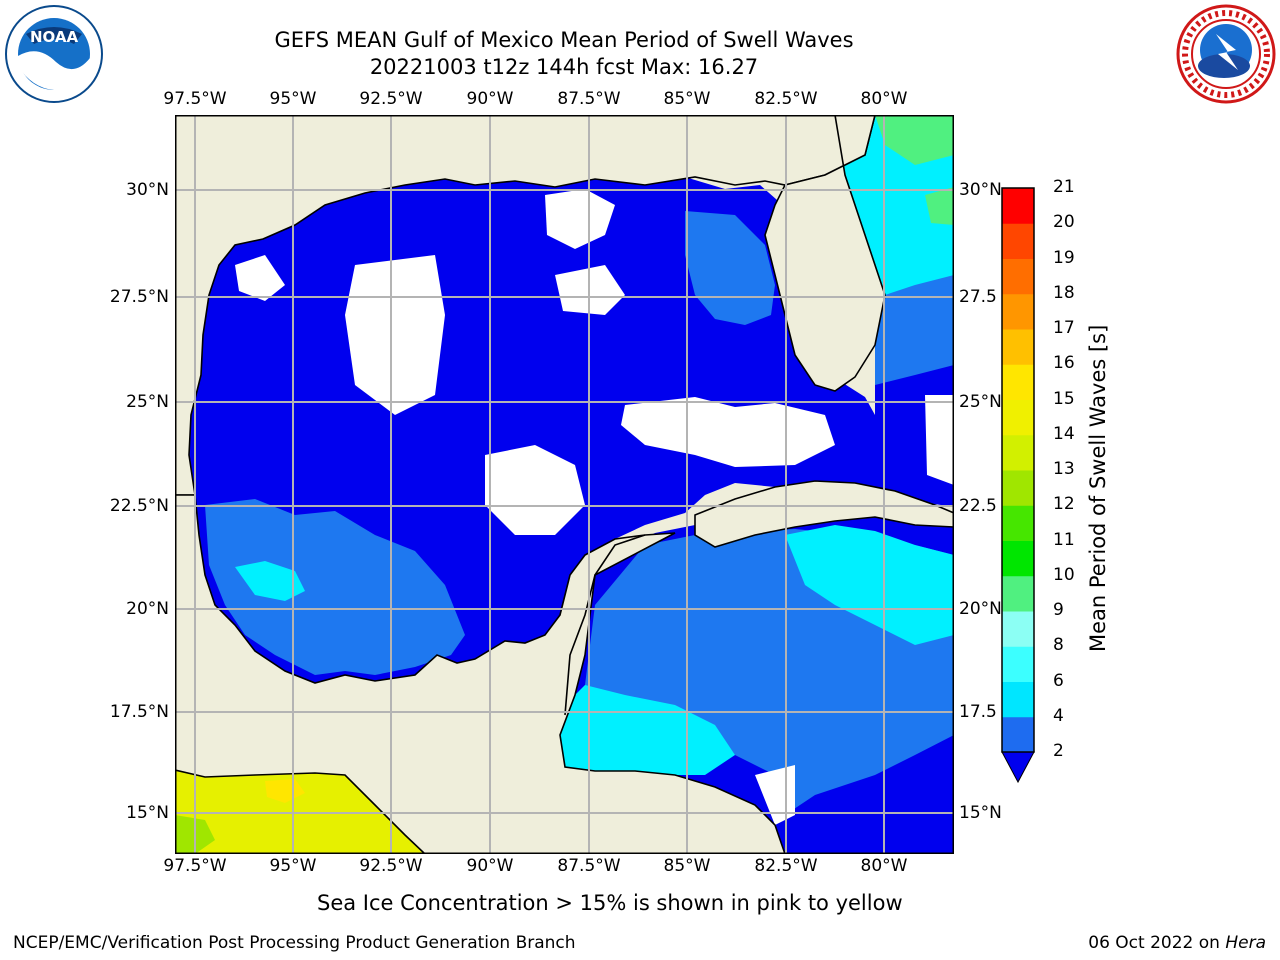 Image resolution: width=1280 pixels, height=960 pixels. Describe the element at coordinates (147, 402) in the screenshot. I see `left-lat-label: 25°N` at that location.